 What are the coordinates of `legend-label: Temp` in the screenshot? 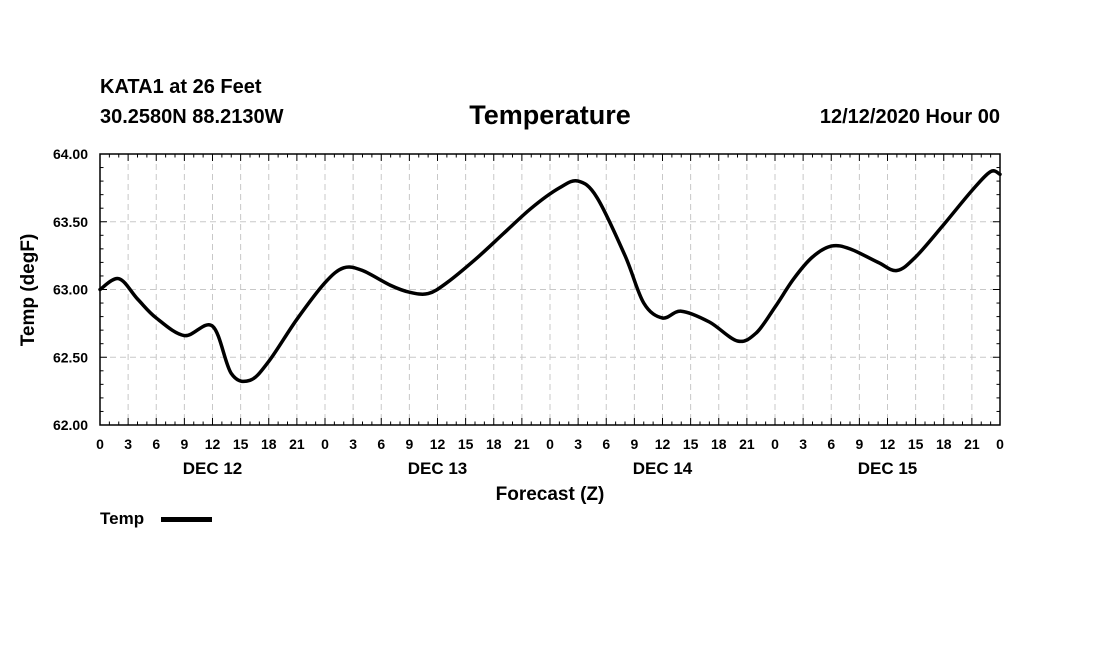 It's located at (122, 518).